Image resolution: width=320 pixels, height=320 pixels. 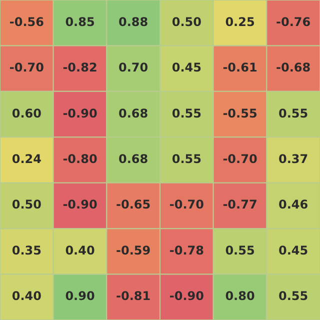 What do you see at coordinates (133, 205) in the screenshot?
I see `data-label: -0.65` at bounding box center [133, 205].